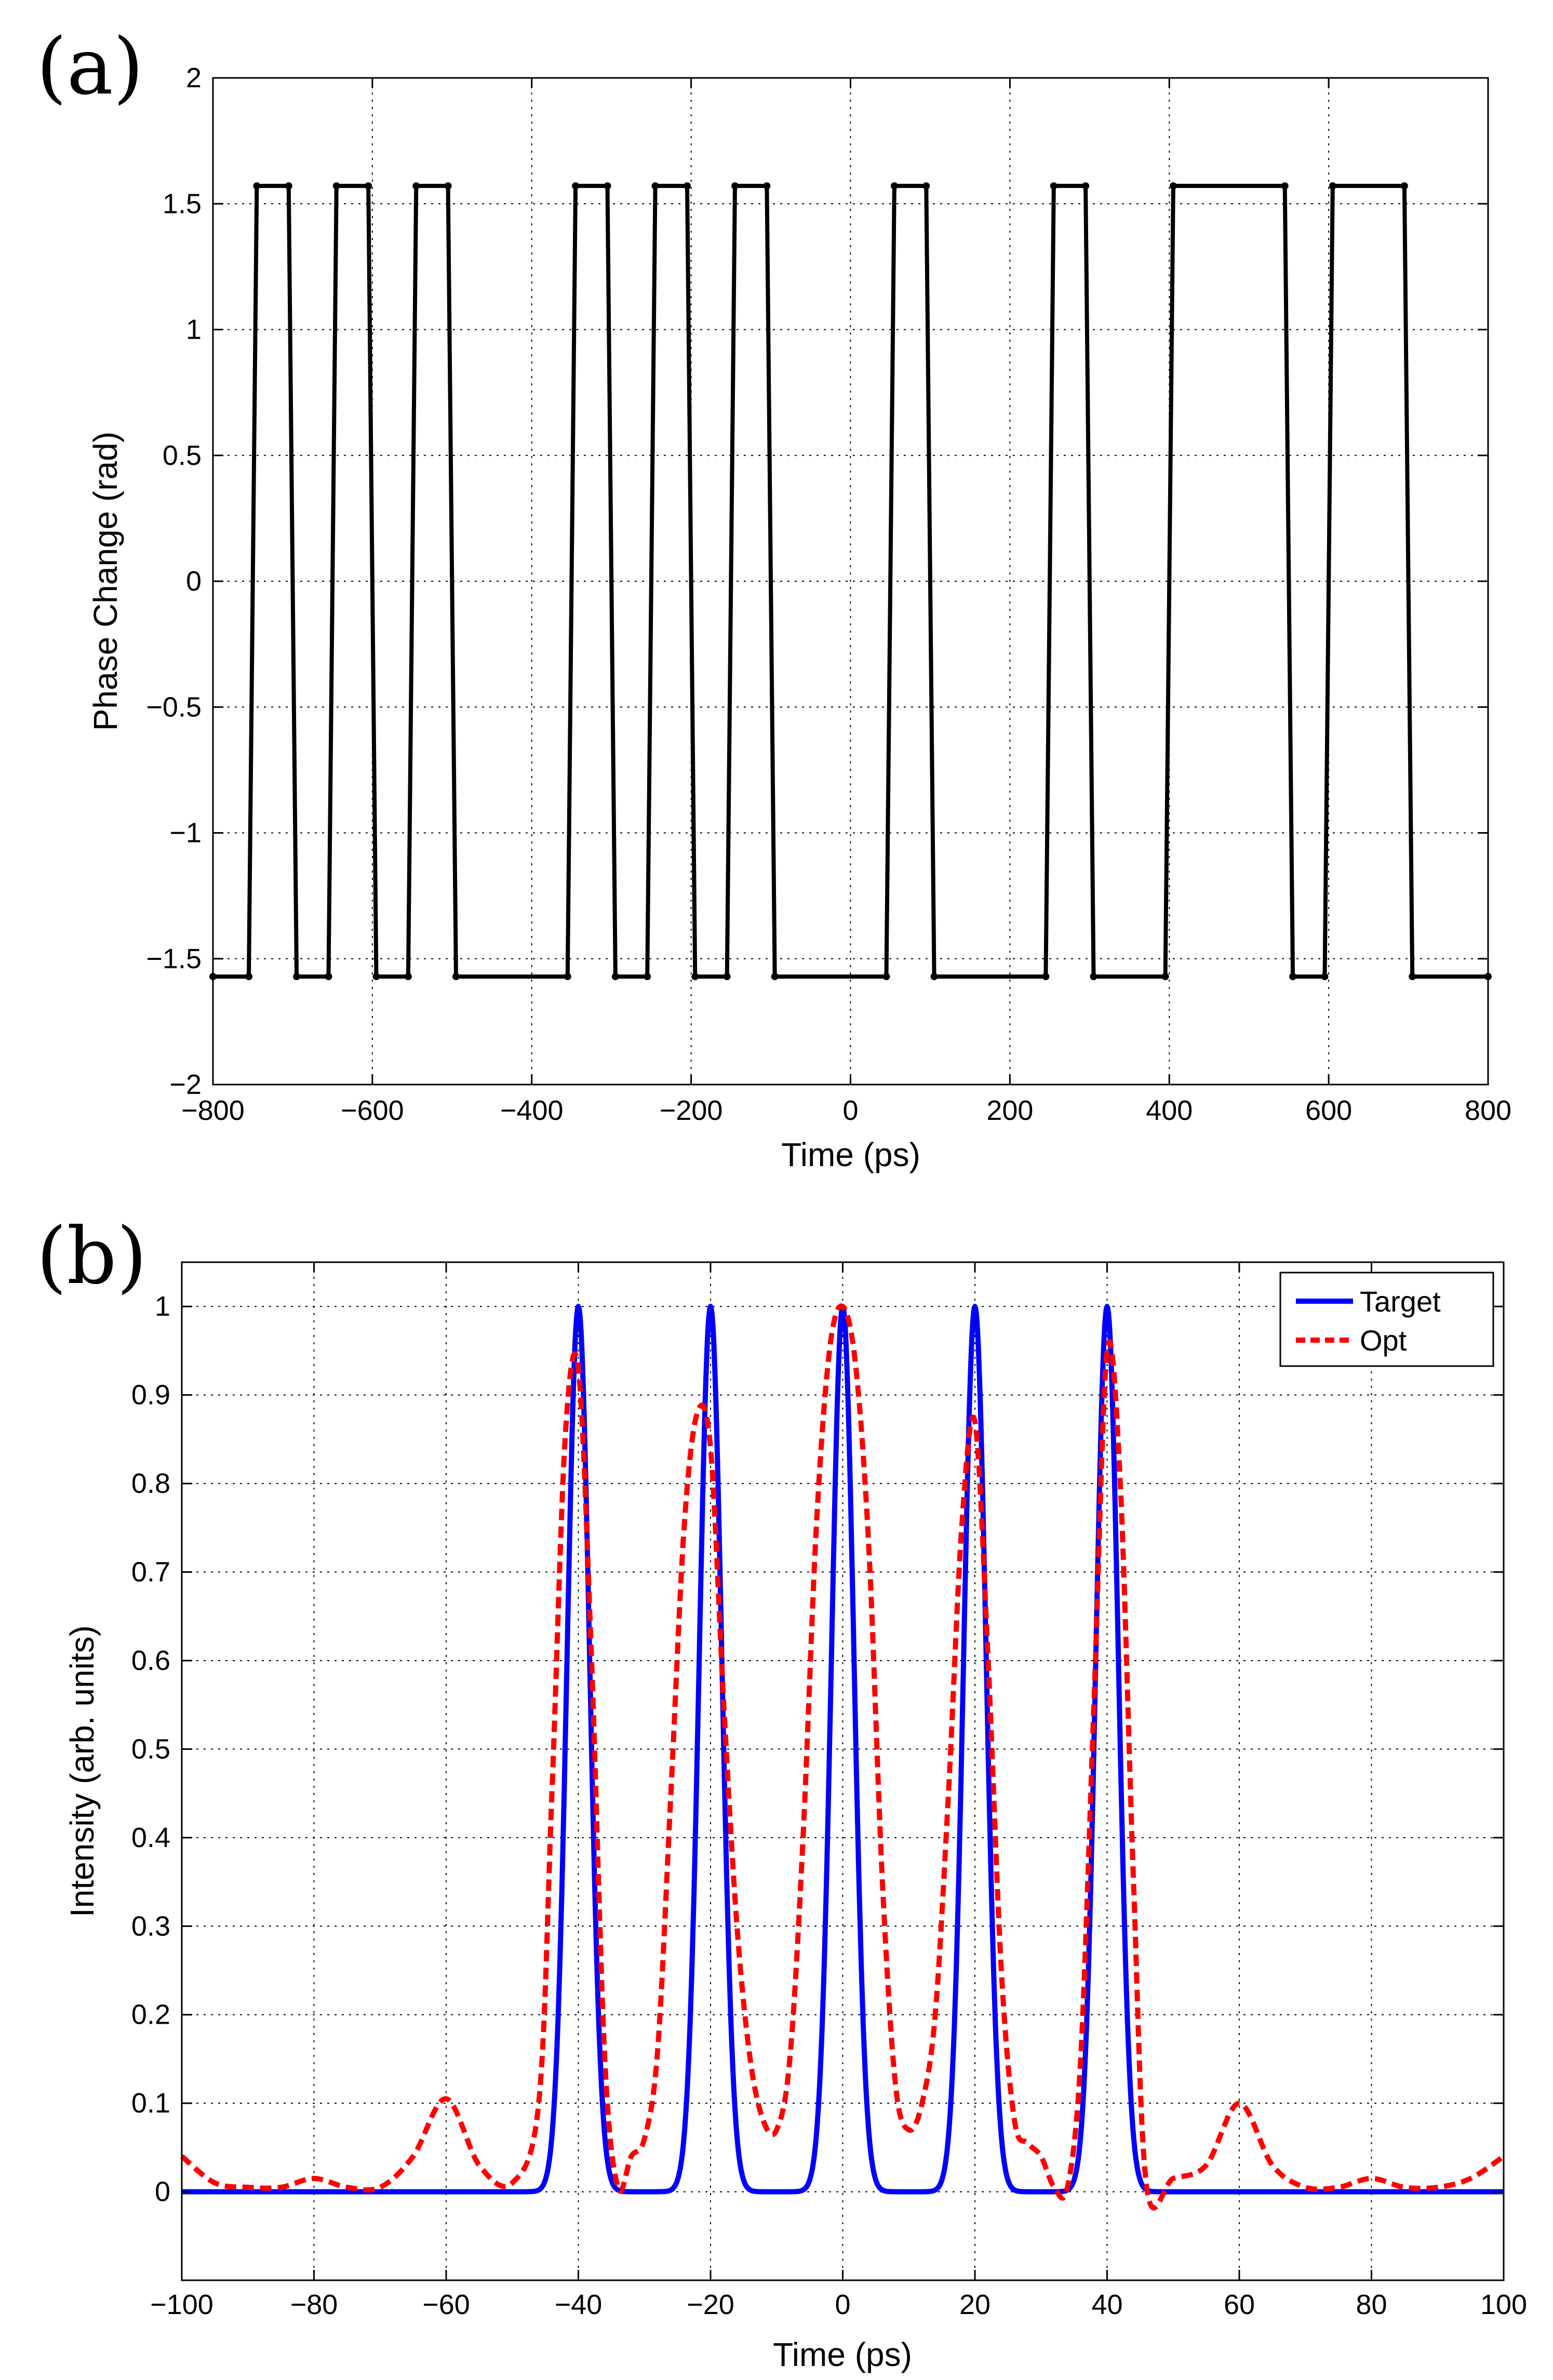 The image size is (1553, 2380). I want to click on y-tick-label: −1.5, so click(174, 959).